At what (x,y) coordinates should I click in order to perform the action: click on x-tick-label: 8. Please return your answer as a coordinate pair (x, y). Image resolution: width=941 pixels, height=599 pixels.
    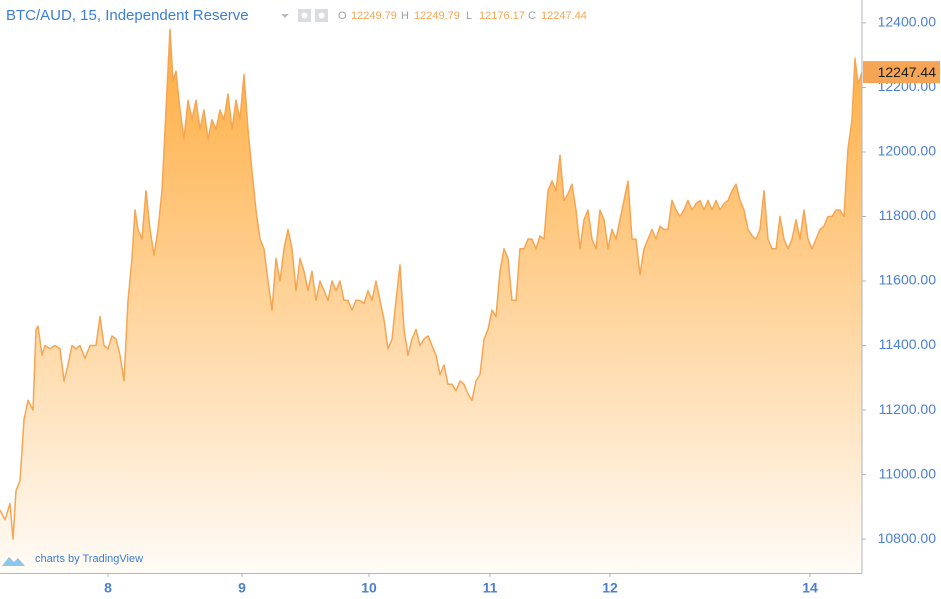
    Looking at the image, I should click on (108, 588).